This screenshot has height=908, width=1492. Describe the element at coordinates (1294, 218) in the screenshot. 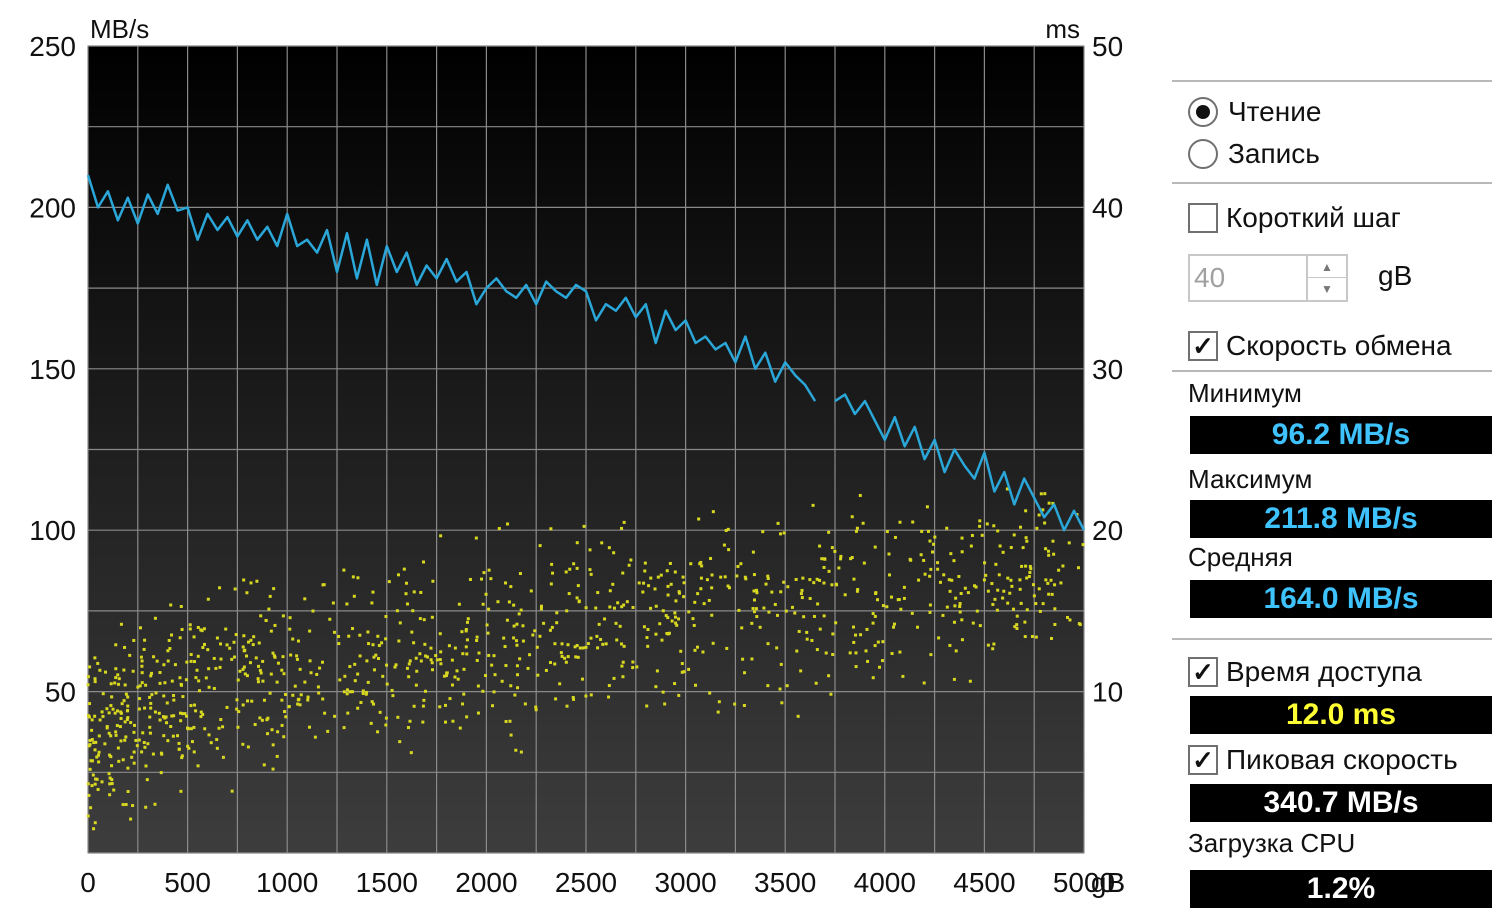

I see `short-stroke-row: Короткий шаг` at that location.